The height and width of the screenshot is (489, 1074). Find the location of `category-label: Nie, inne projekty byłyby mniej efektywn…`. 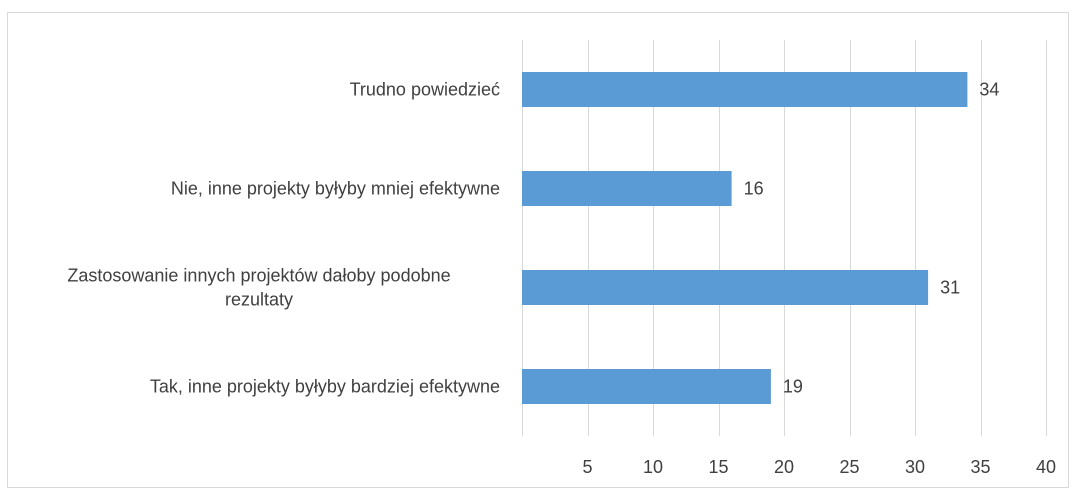

category-label: Nie, inne projekty byłyby mniej efektywn… is located at coordinates (335, 189).